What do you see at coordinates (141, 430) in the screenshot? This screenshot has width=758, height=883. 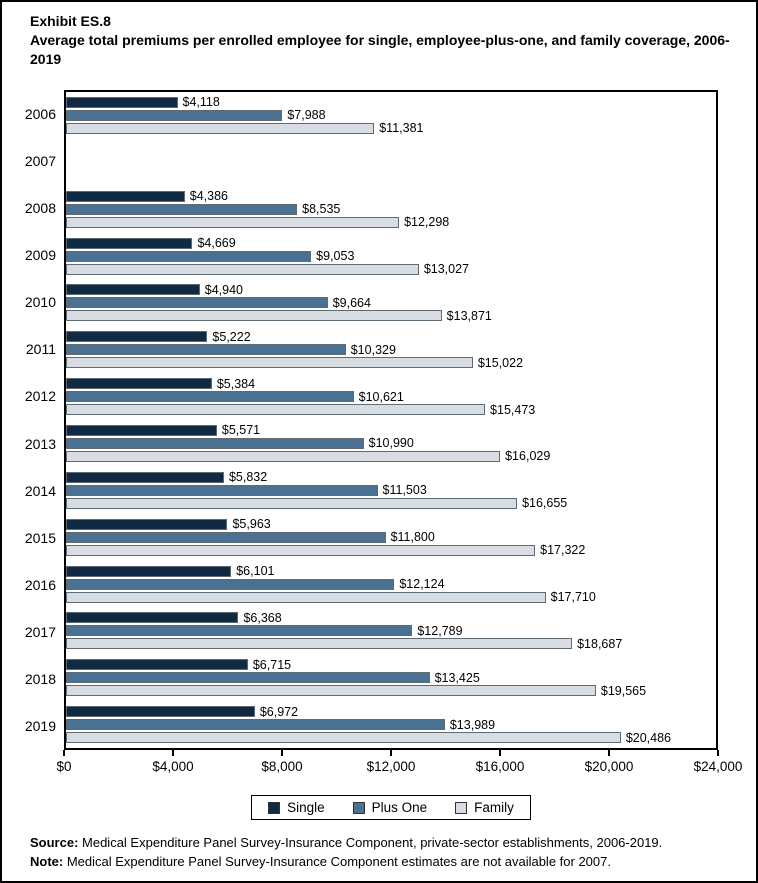 I see `bar-single-2013` at bounding box center [141, 430].